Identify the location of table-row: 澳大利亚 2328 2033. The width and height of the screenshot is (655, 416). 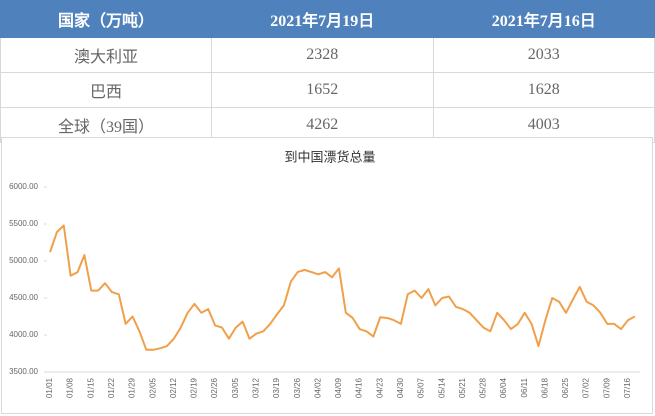
(327, 55).